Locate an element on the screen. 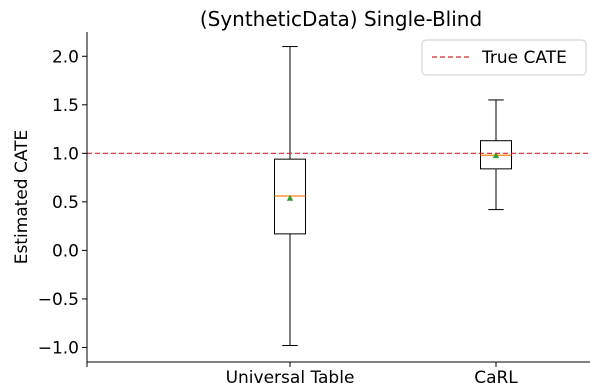  x-axis: Universal Table CaRL is located at coordinates (338, 372).